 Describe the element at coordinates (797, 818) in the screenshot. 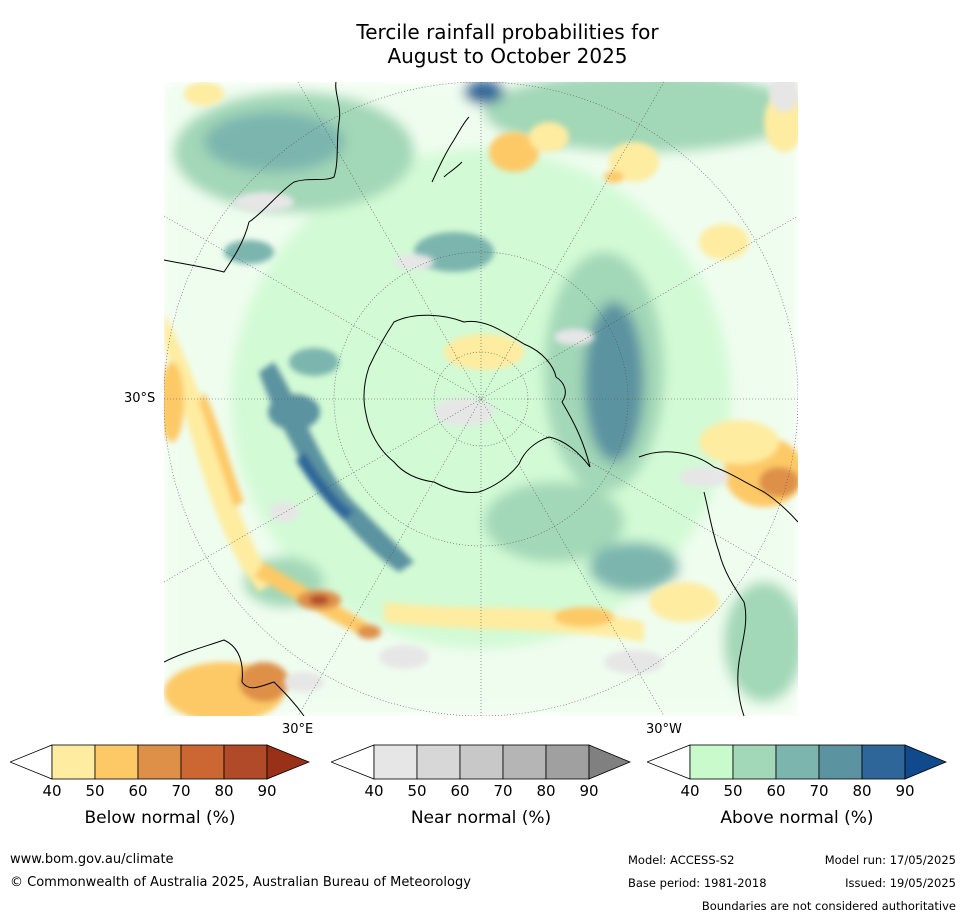

I see `above-normal-label: Above normal (%)` at that location.